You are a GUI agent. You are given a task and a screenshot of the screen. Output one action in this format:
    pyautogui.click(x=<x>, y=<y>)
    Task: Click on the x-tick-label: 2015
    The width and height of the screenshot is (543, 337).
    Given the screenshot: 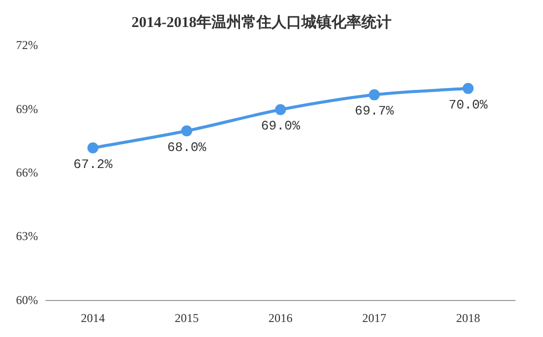 What is the action you would take?
    pyautogui.click(x=186, y=317)
    